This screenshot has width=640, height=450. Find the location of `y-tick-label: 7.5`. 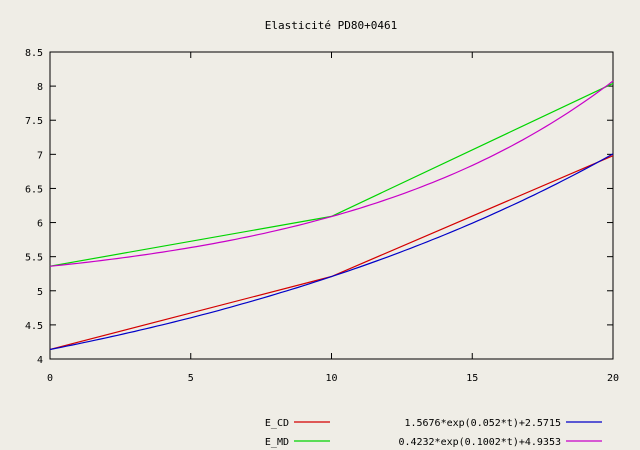

y-tick-label: 7.5 is located at coordinates (34, 121).